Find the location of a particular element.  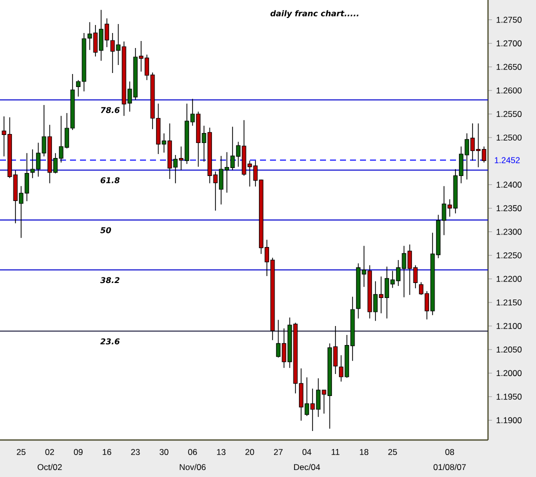

ref-line-label: 1.2452 is located at coordinates (507, 160).